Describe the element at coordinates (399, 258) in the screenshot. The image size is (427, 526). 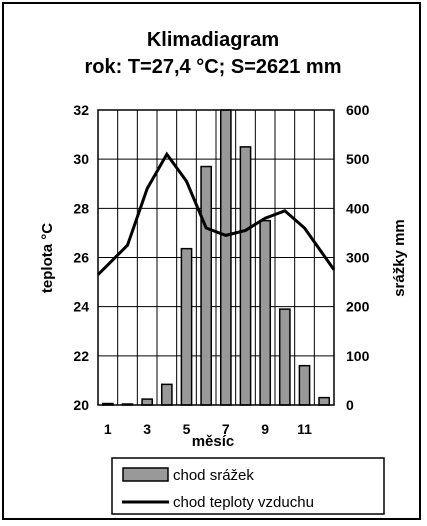
I see `right-axis-label: srážky mm` at that location.